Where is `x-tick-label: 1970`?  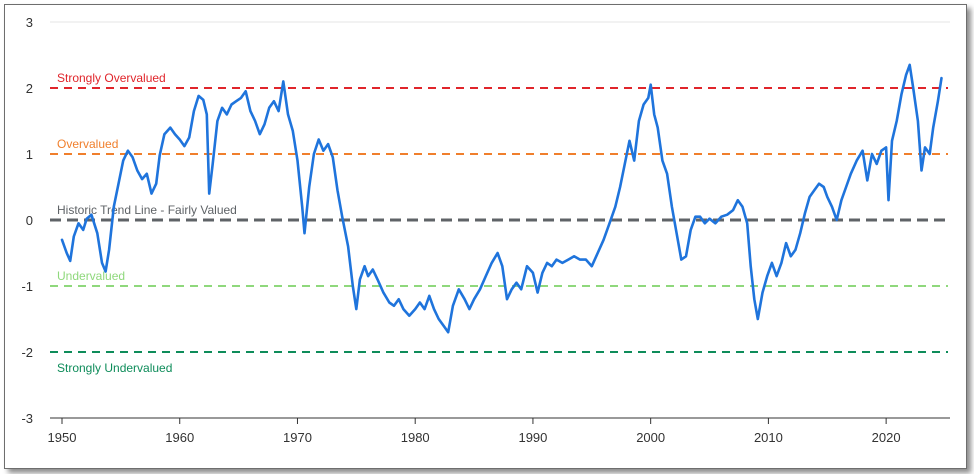 x-tick-label: 1970 is located at coordinates (297, 437).